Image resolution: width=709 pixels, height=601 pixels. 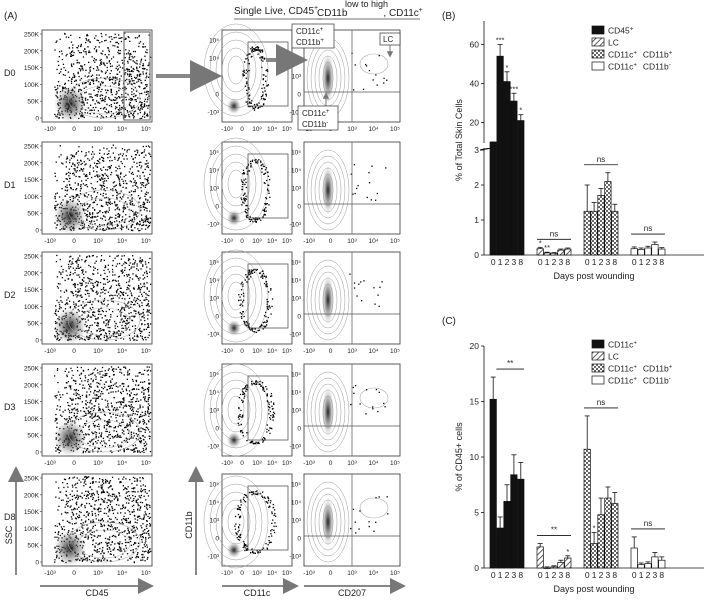 What do you see at coordinates (98, 351) in the screenshot?
I see `x-tick-label: 10³` at bounding box center [98, 351].